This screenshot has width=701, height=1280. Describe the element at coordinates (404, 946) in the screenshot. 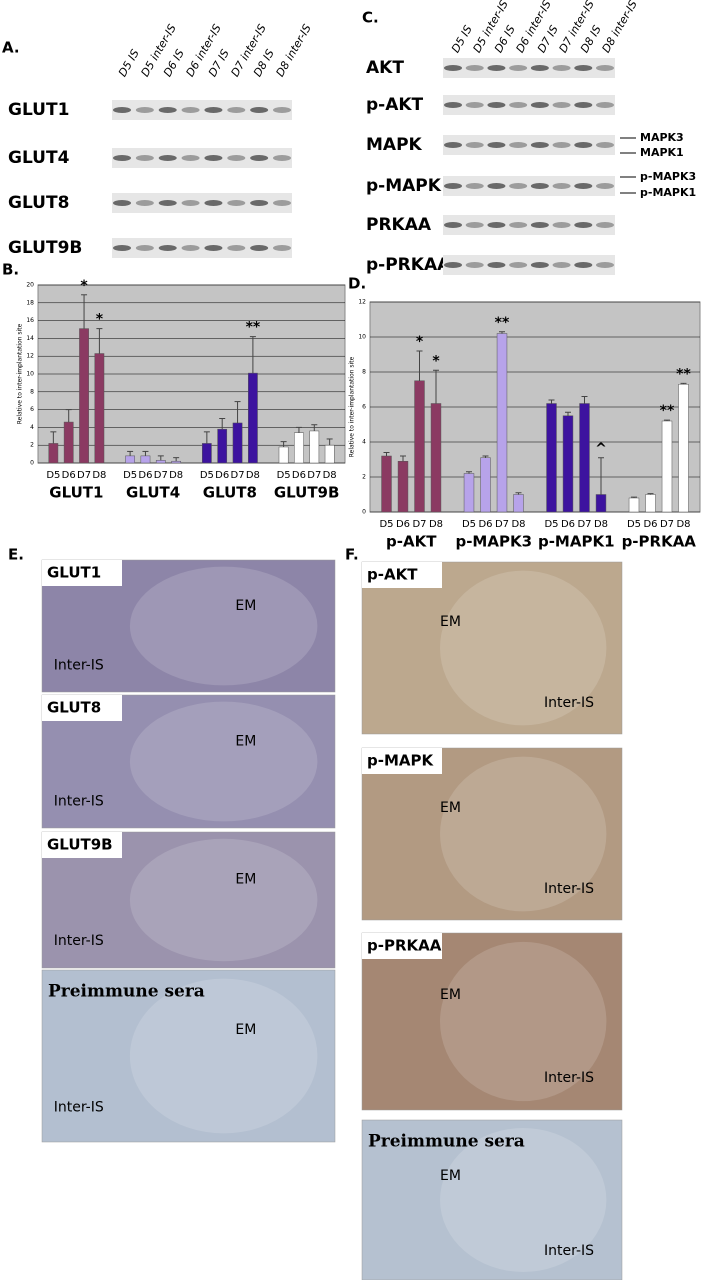

I see `micrograph-title: p-PRKAA` at that location.